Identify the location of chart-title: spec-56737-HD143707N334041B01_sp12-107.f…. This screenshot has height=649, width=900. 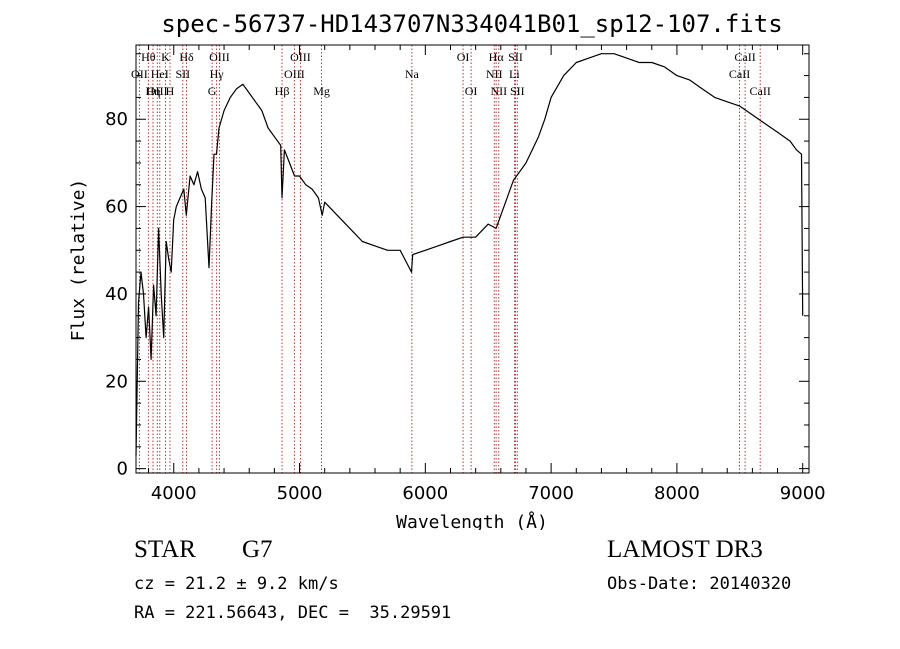
(471, 24).